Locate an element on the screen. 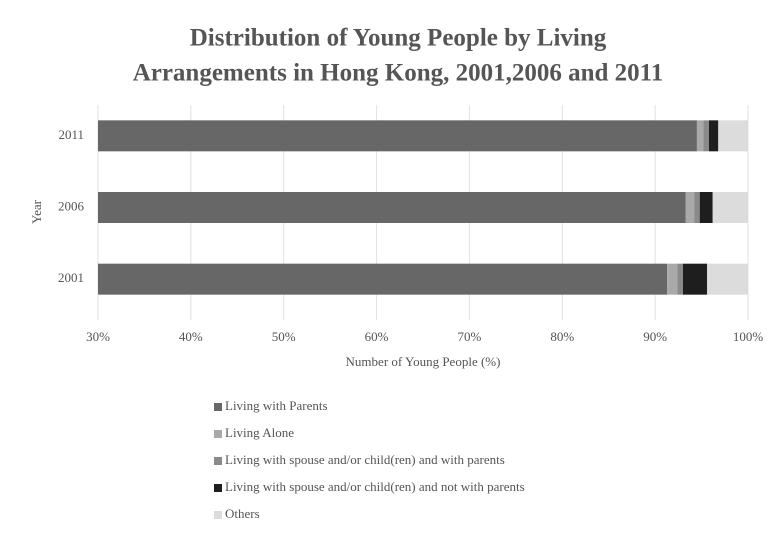 The width and height of the screenshot is (772, 534). x-tick-label: 80% is located at coordinates (562, 336).